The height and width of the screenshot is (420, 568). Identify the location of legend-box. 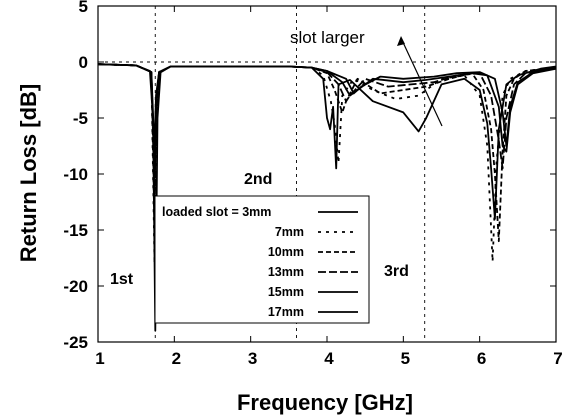
(262, 259).